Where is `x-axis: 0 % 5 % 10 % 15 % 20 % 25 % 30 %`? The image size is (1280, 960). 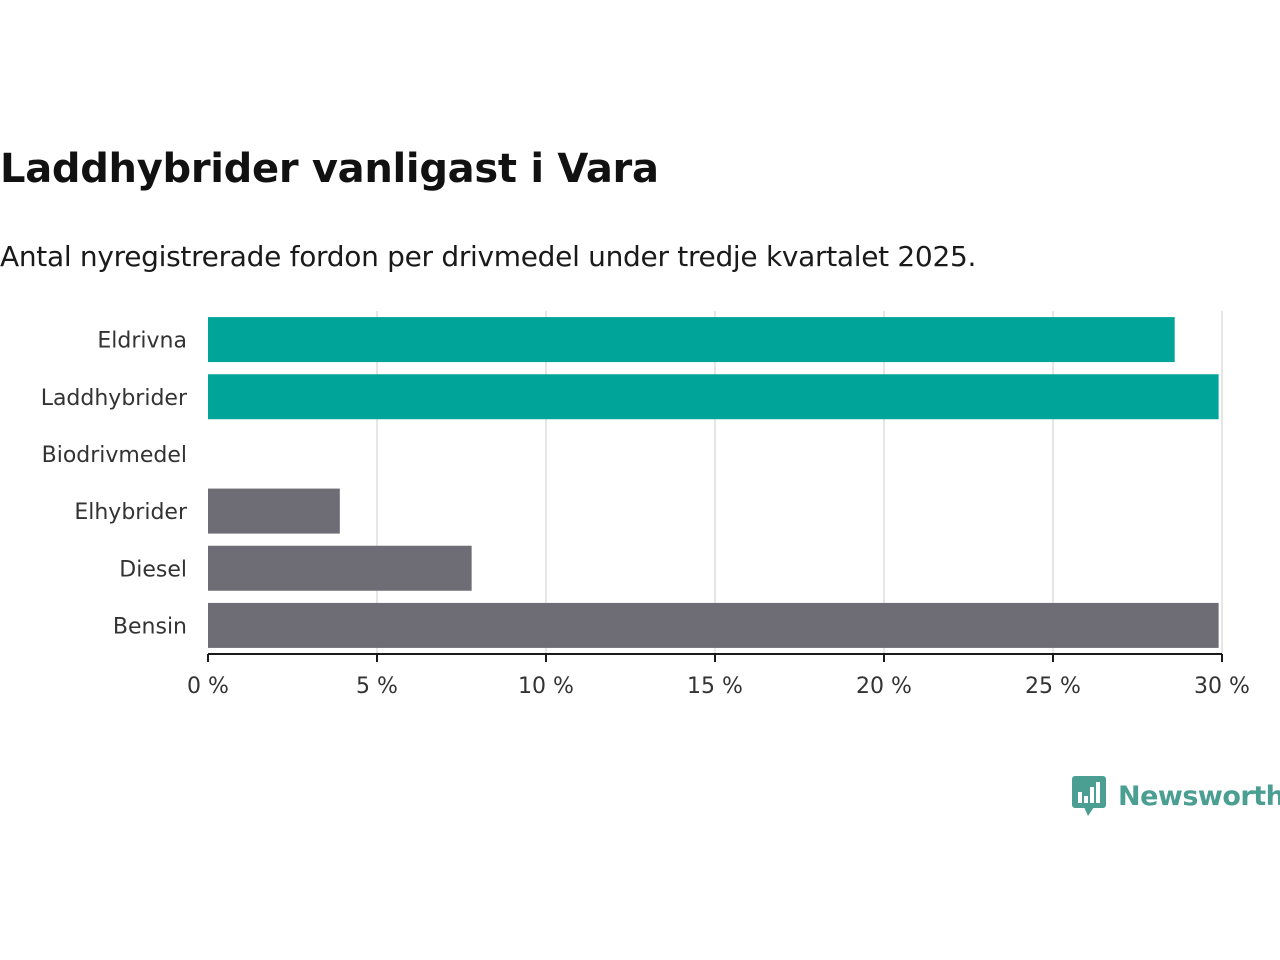 x-axis: 0 % 5 % 10 % 15 % 20 % 25 % 30 % is located at coordinates (718, 676).